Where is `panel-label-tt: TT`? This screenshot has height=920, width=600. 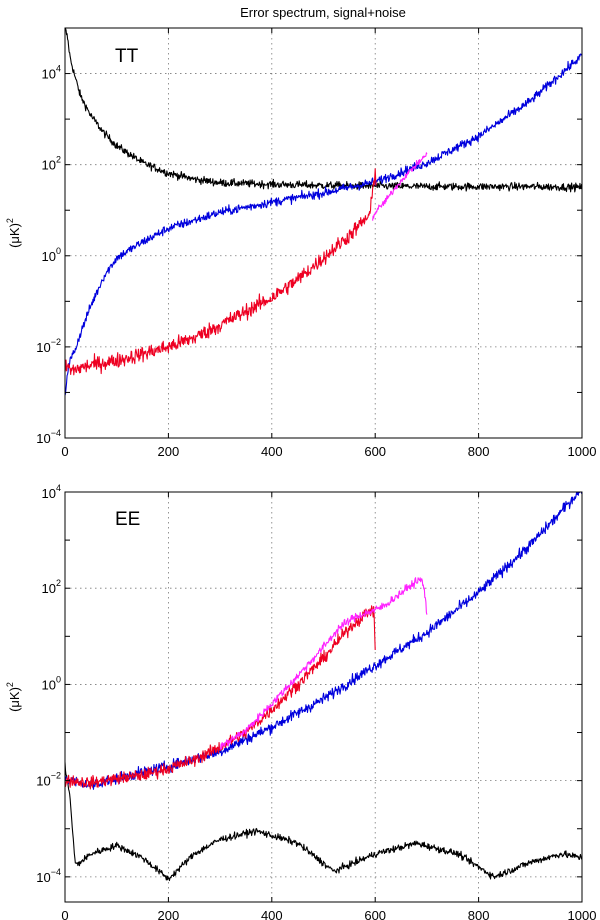
panel-label-tt: TT is located at coordinates (127, 56).